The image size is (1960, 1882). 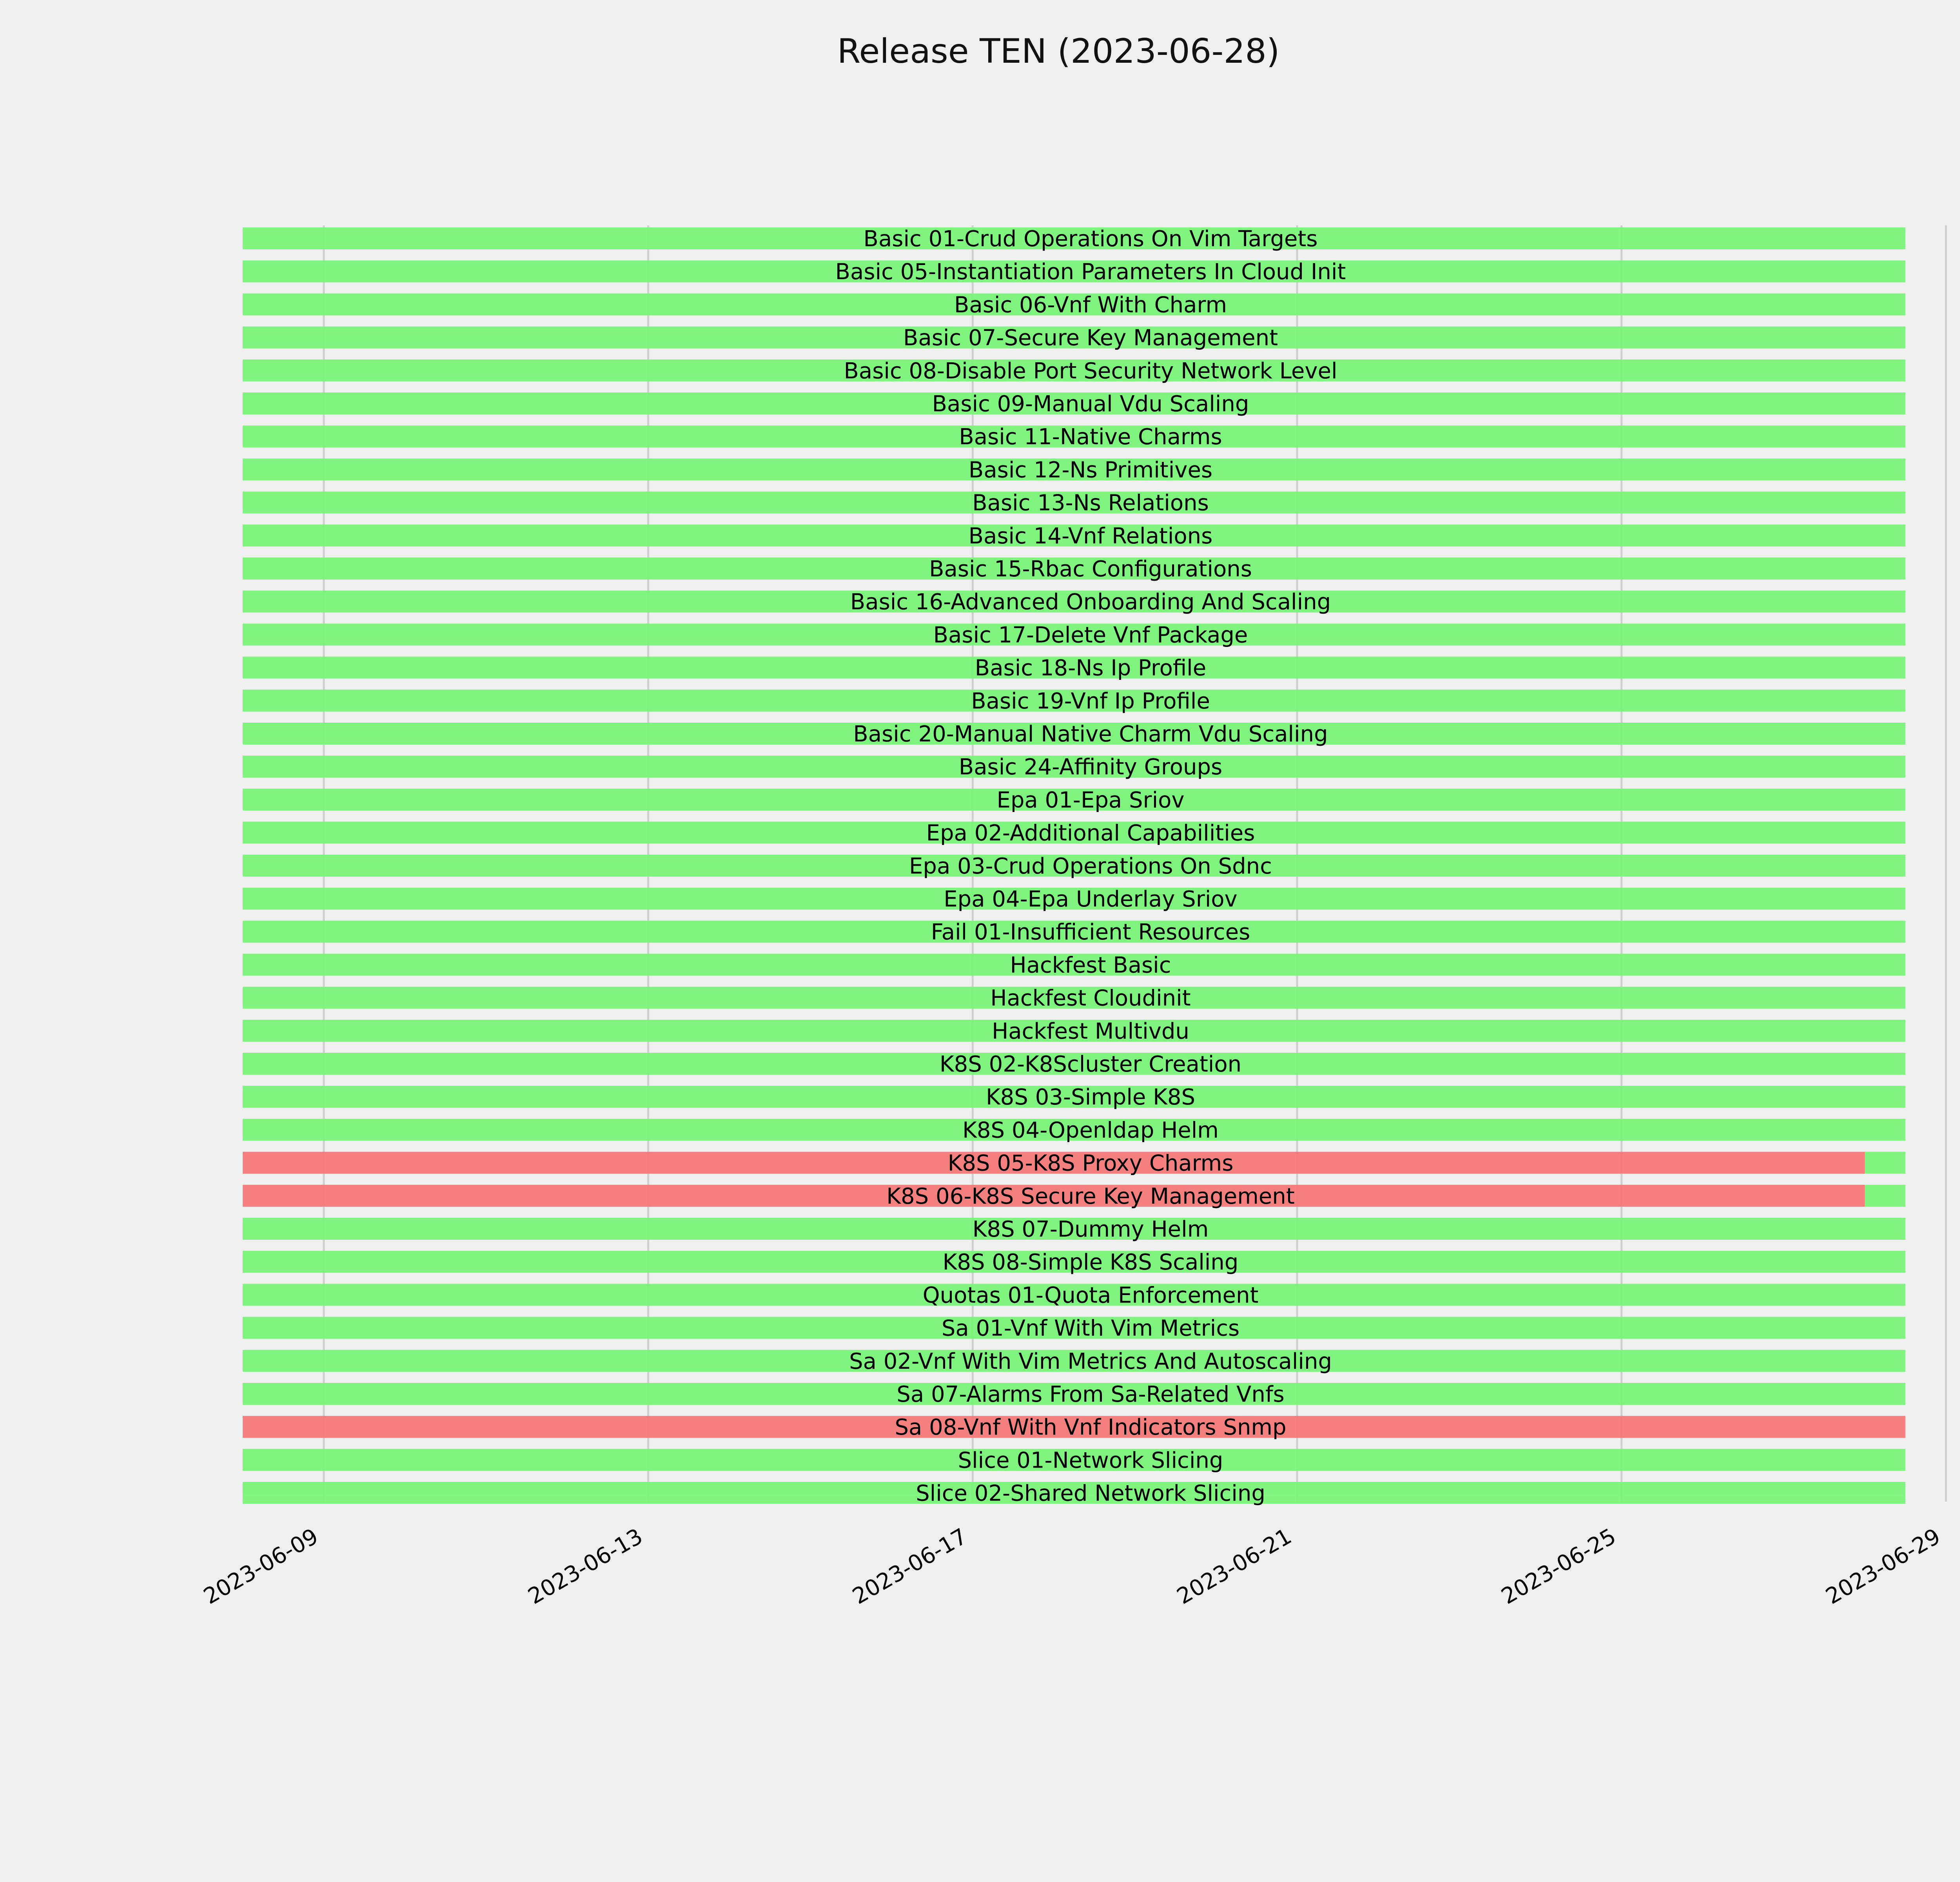 I want to click on test-name-label: K8S 07-Dummy Helm, so click(x=1091, y=1229).